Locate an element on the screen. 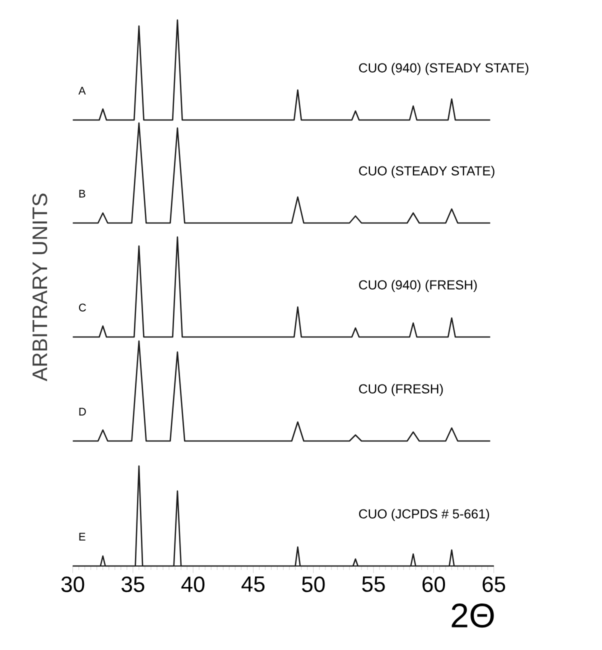 This screenshot has width=602, height=650. annotation: B is located at coordinates (82, 194).